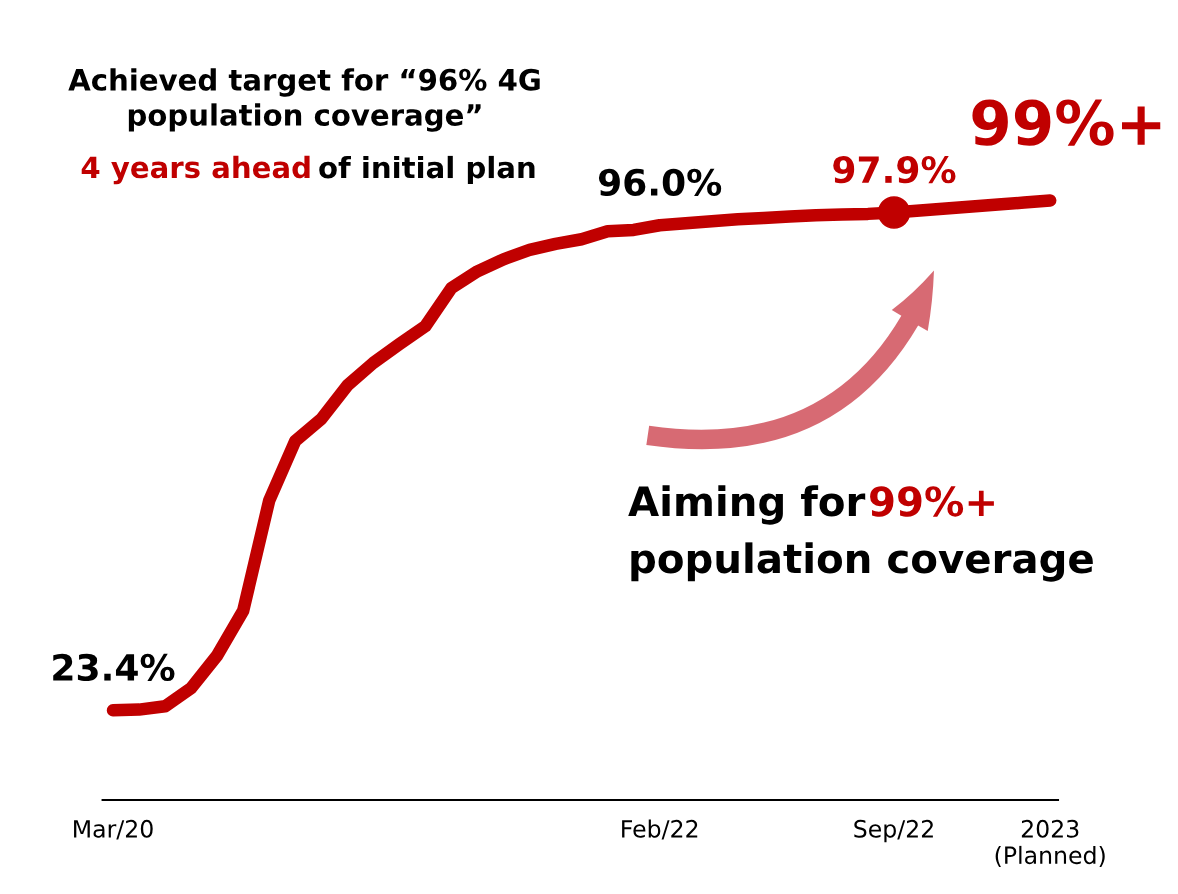  What do you see at coordinates (747, 505) in the screenshot?
I see `annotation: Aiming for` at bounding box center [747, 505].